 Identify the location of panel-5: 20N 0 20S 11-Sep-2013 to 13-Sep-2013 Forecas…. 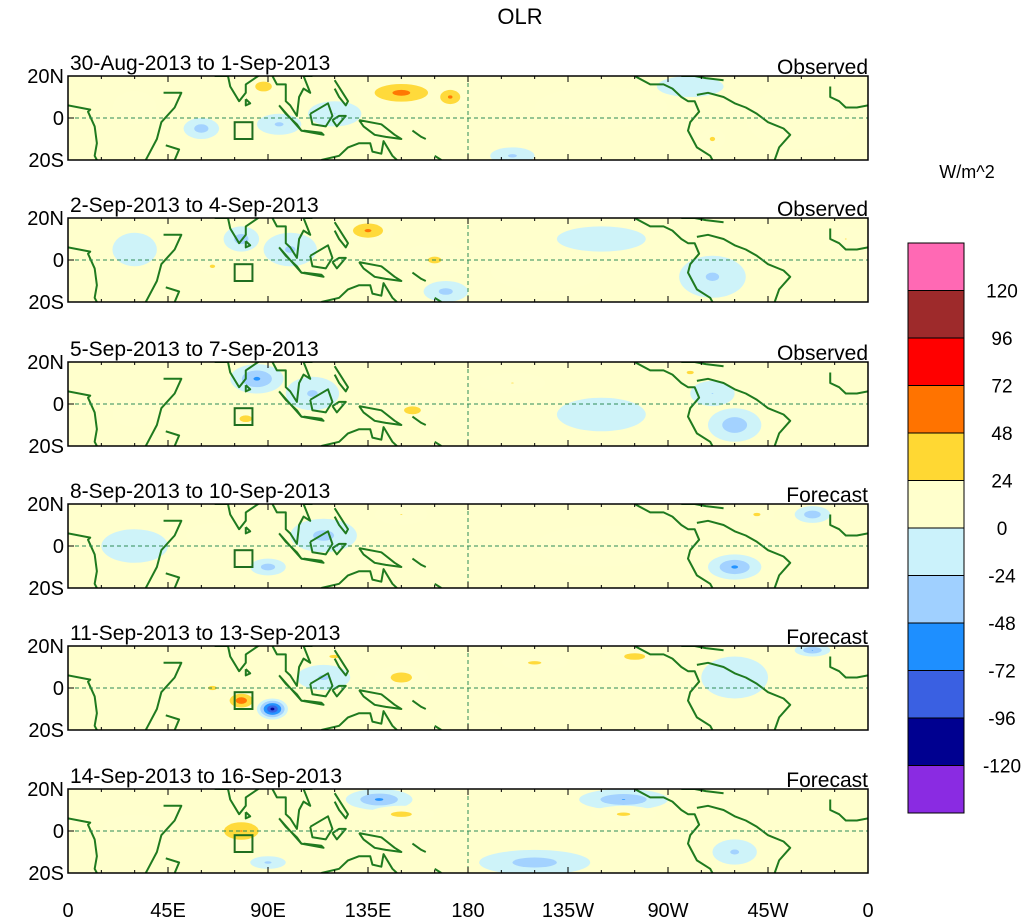
(448, 682).